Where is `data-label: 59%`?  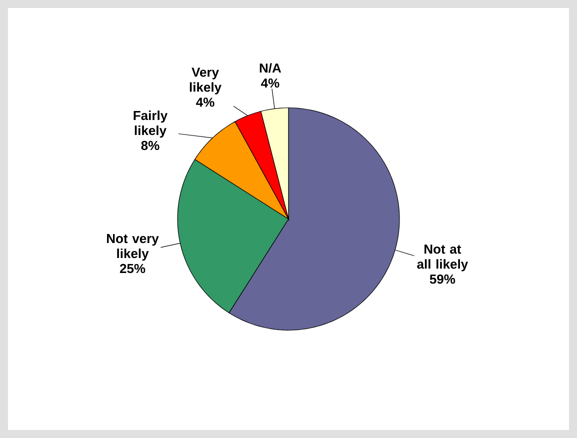 data-label: 59% is located at coordinates (443, 279).